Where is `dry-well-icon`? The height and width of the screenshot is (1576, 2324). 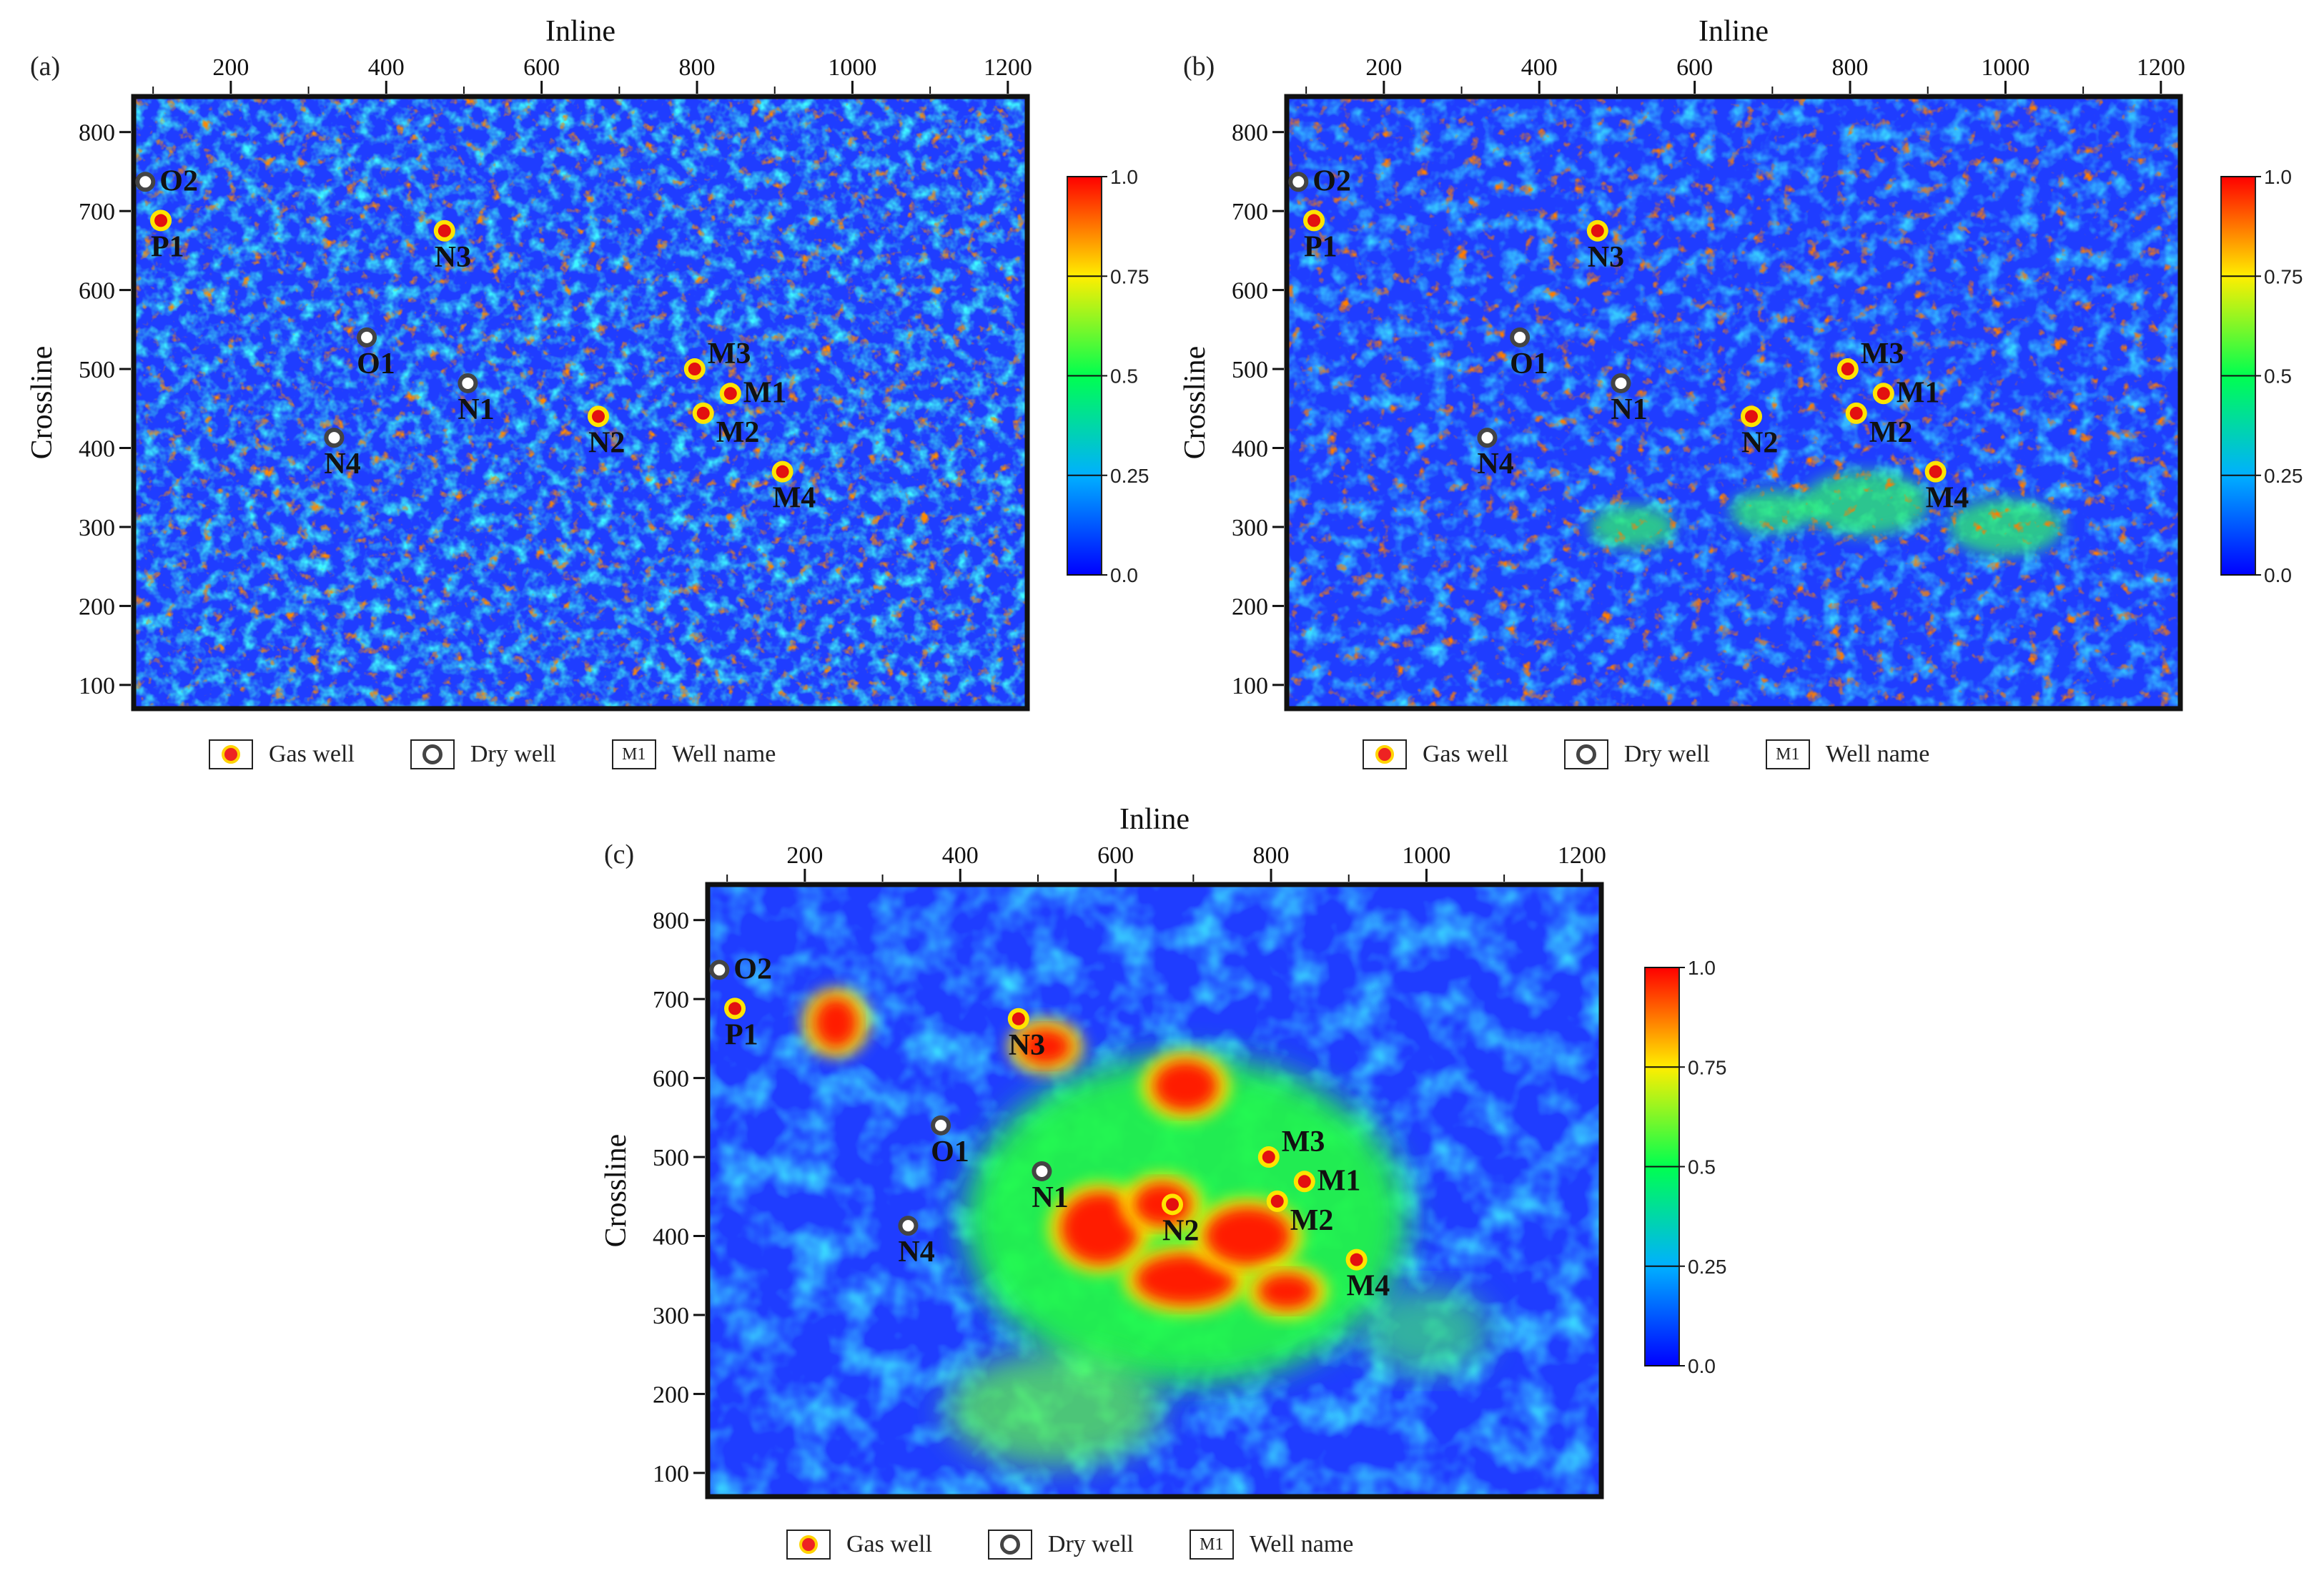
dry-well-icon is located at coordinates (1586, 754).